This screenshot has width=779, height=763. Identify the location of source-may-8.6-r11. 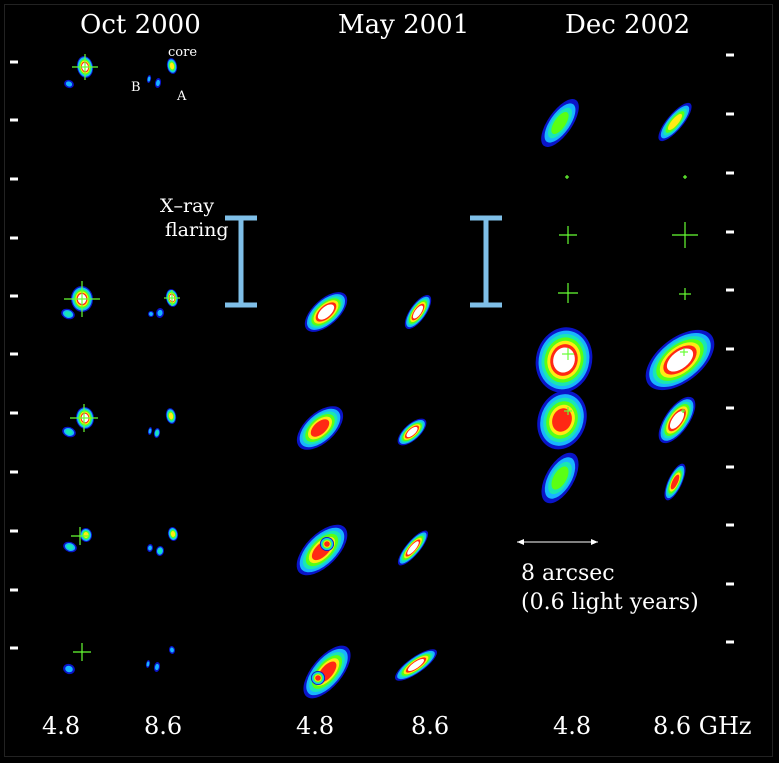
(416, 665).